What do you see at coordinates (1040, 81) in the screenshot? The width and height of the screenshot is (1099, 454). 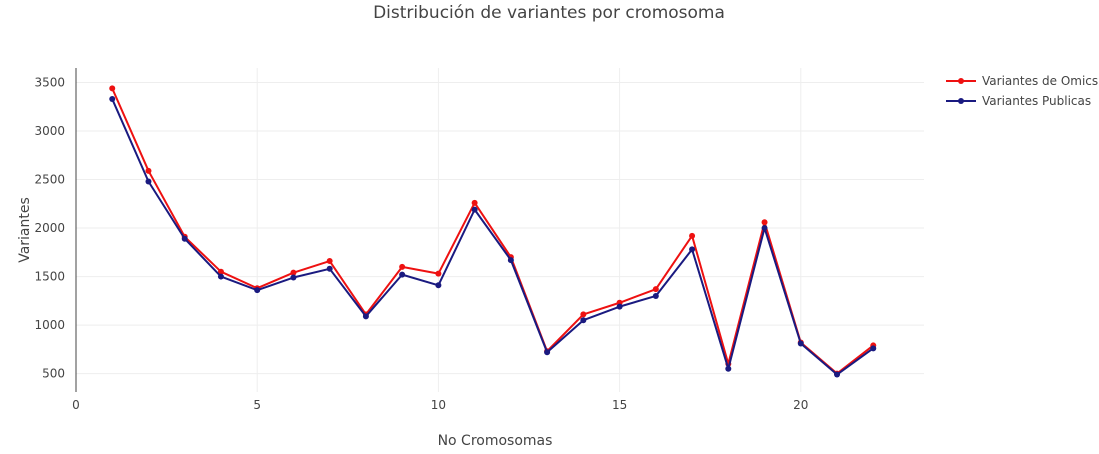 I see `legend-label: Variantes de Omics` at bounding box center [1040, 81].